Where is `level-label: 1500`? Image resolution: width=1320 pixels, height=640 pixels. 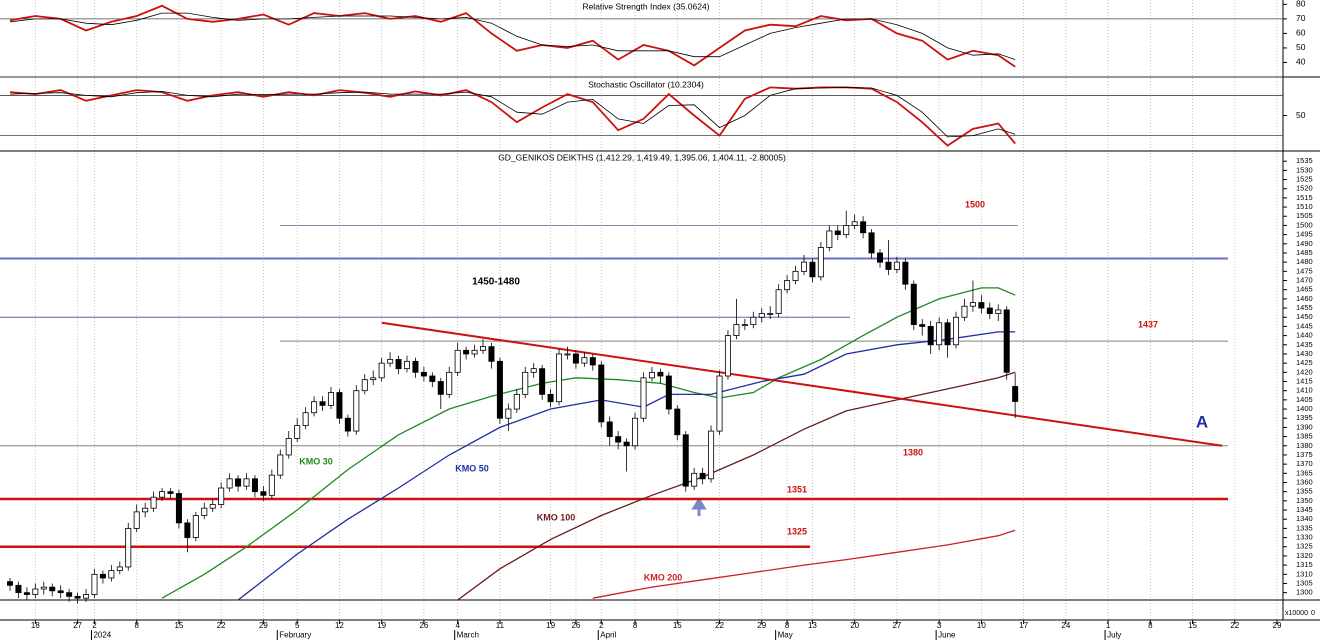 level-label: 1500 is located at coordinates (975, 204).